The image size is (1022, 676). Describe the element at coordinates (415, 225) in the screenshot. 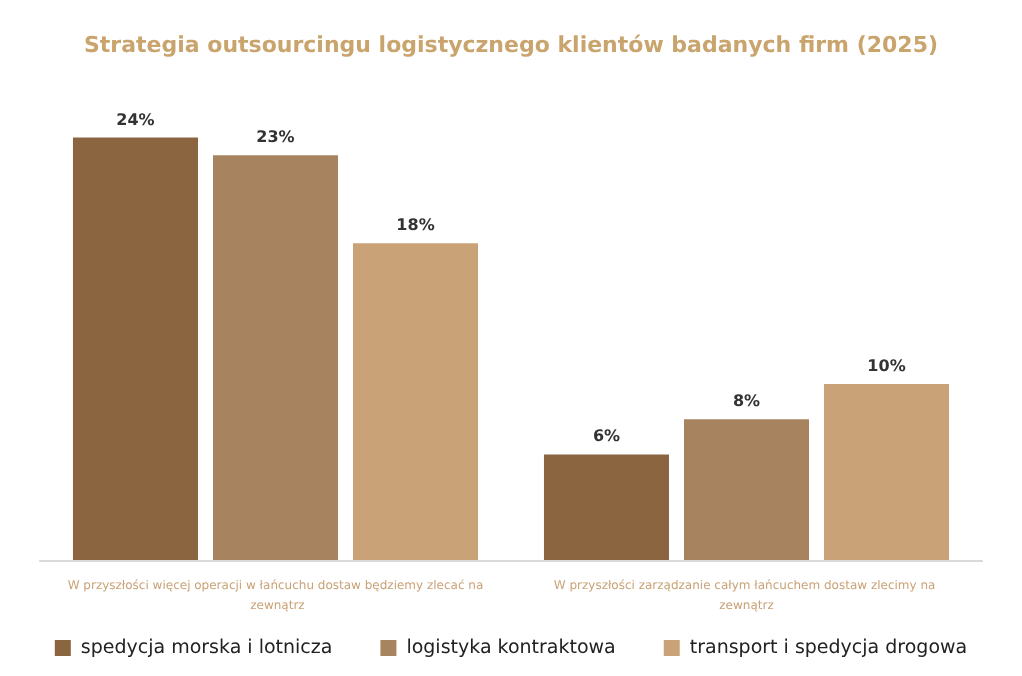

I see `data-label: 18%` at that location.